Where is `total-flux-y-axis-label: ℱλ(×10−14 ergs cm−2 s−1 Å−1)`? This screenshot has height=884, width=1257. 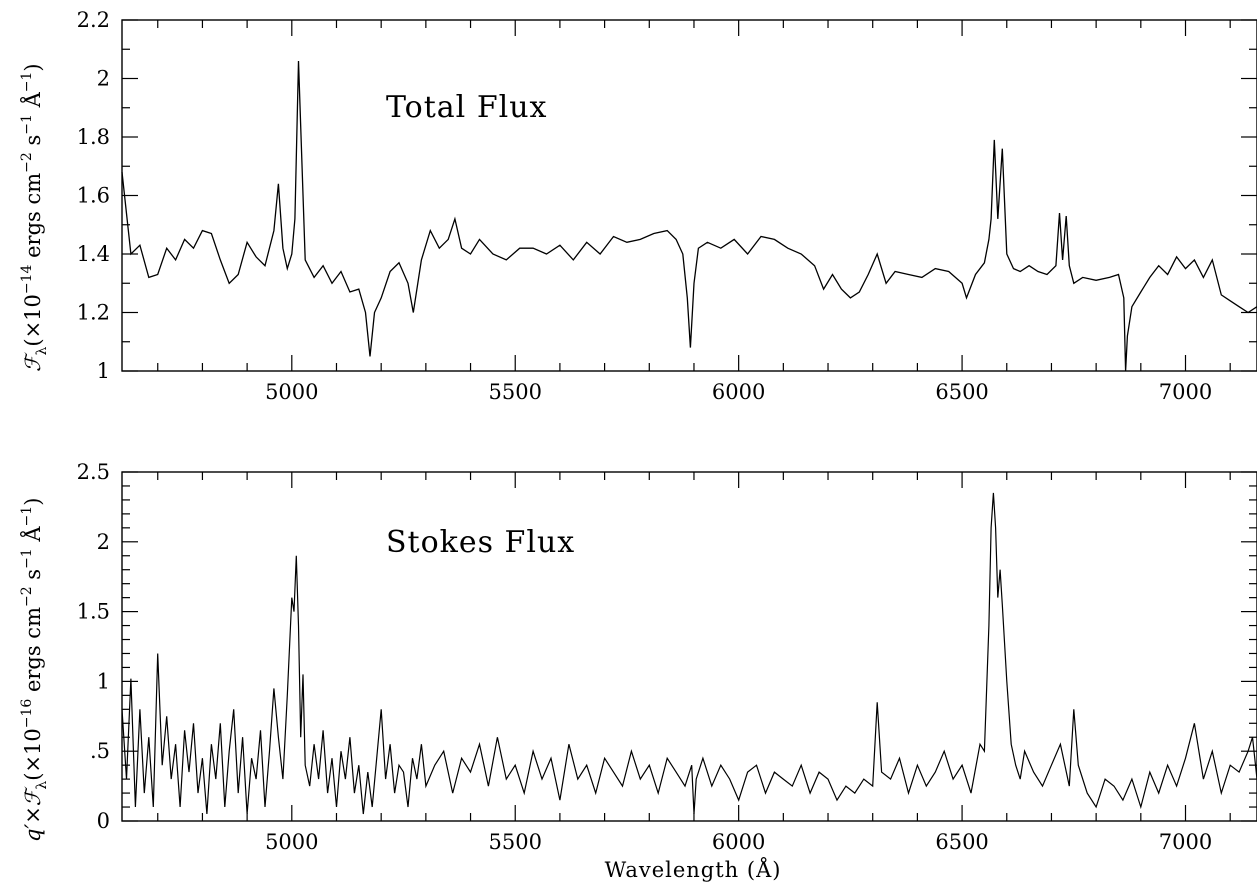 total-flux-y-axis-label: ℱλ(×10−14 ergs cm−2 s−1 Å−1) is located at coordinates (34, 217).